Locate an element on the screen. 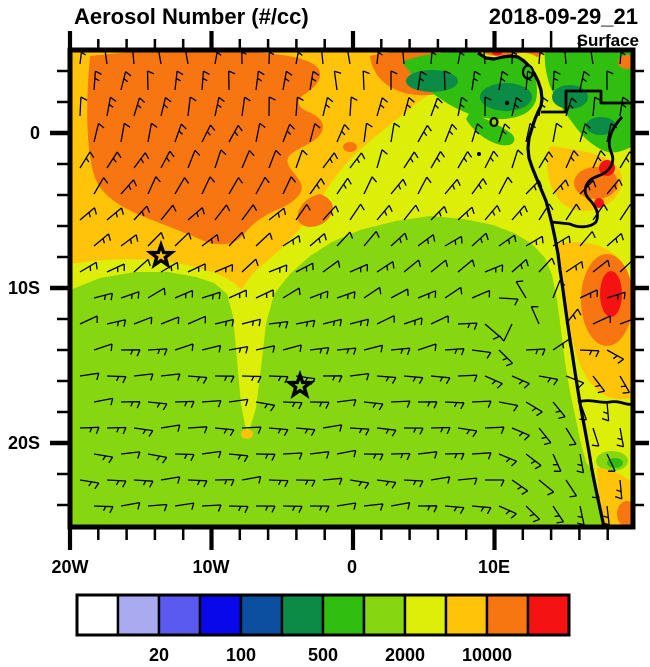 The image size is (650, 667). region-gulf-green-lobe is located at coordinates (490, 129).